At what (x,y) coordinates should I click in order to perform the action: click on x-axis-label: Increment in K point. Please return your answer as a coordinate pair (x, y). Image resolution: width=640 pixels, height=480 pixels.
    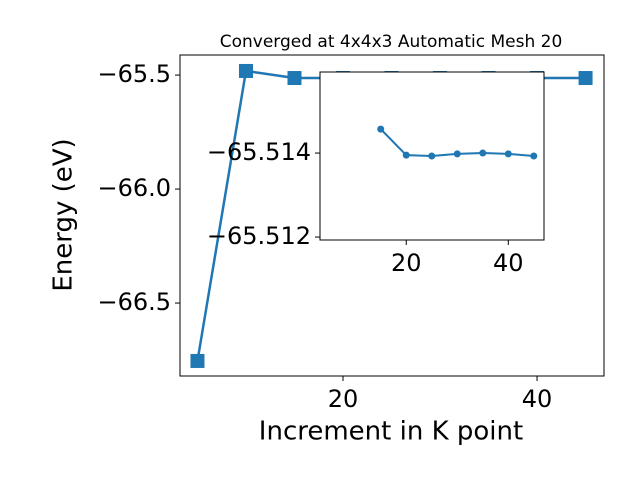
    Looking at the image, I should click on (391, 432).